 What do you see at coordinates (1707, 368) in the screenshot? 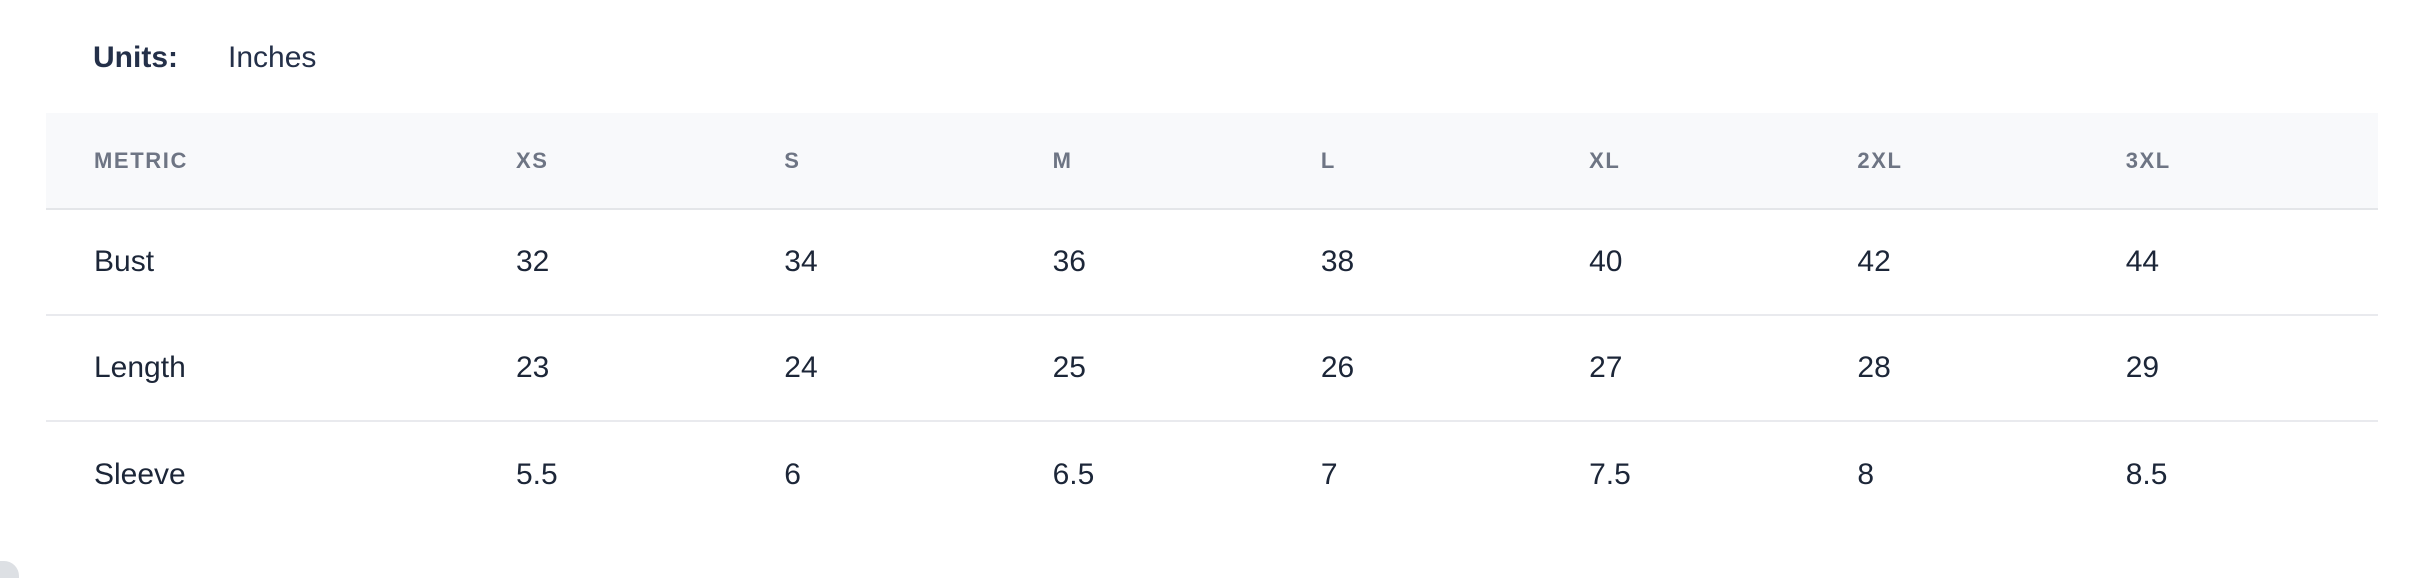
I see `size-value-cell: 27` at bounding box center [1707, 368].